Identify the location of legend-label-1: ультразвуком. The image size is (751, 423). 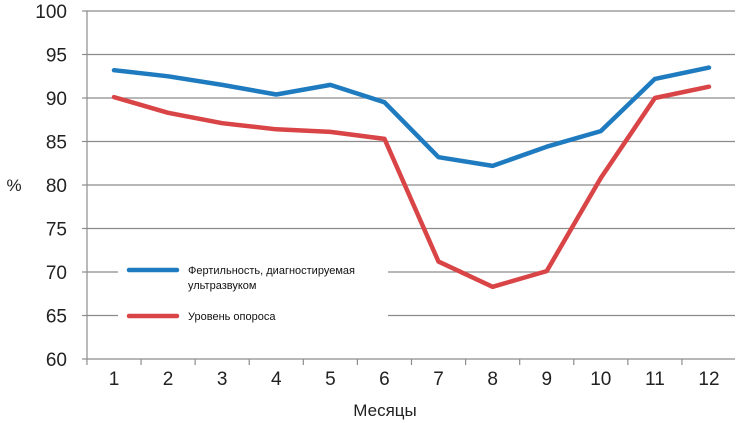
(222, 286).